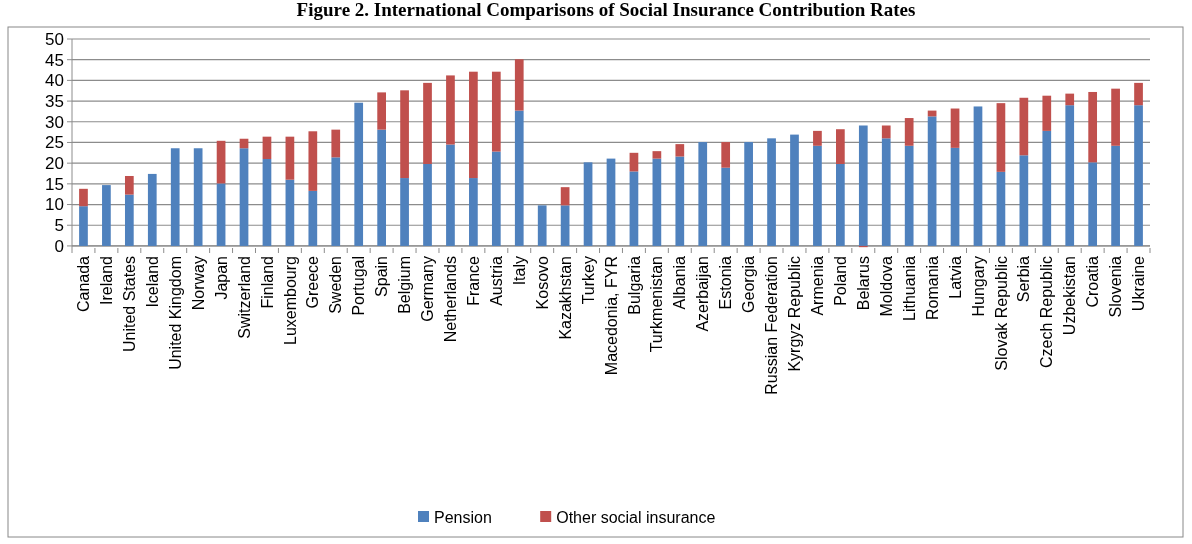 The width and height of the screenshot is (1192, 544). What do you see at coordinates (313, 282) in the screenshot?
I see `x-tick-label: Greece` at bounding box center [313, 282].